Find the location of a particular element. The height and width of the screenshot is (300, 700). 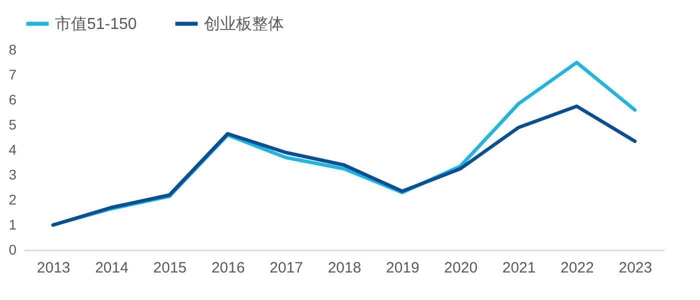

x-tick-label: 2013 is located at coordinates (53, 268).